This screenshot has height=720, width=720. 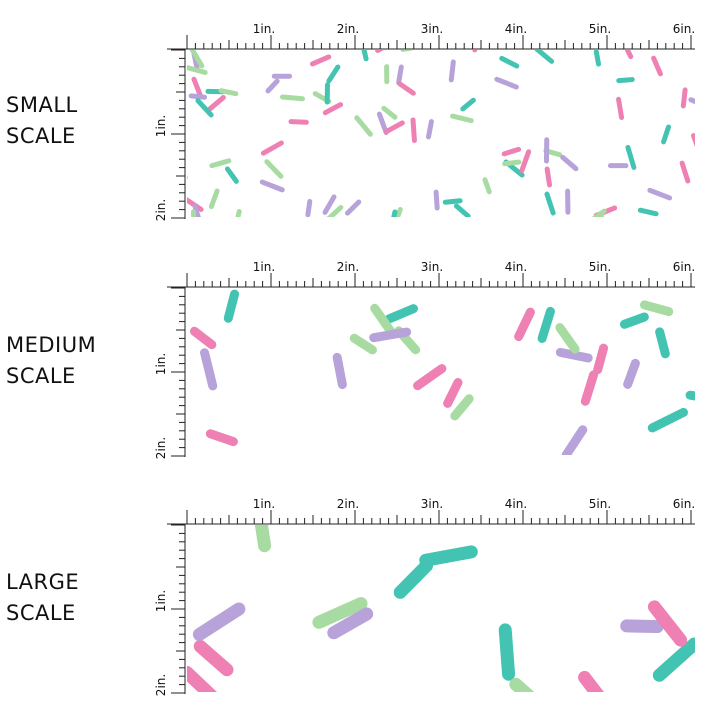 What do you see at coordinates (42, 105) in the screenshot?
I see `label-line: SMALL` at bounding box center [42, 105].